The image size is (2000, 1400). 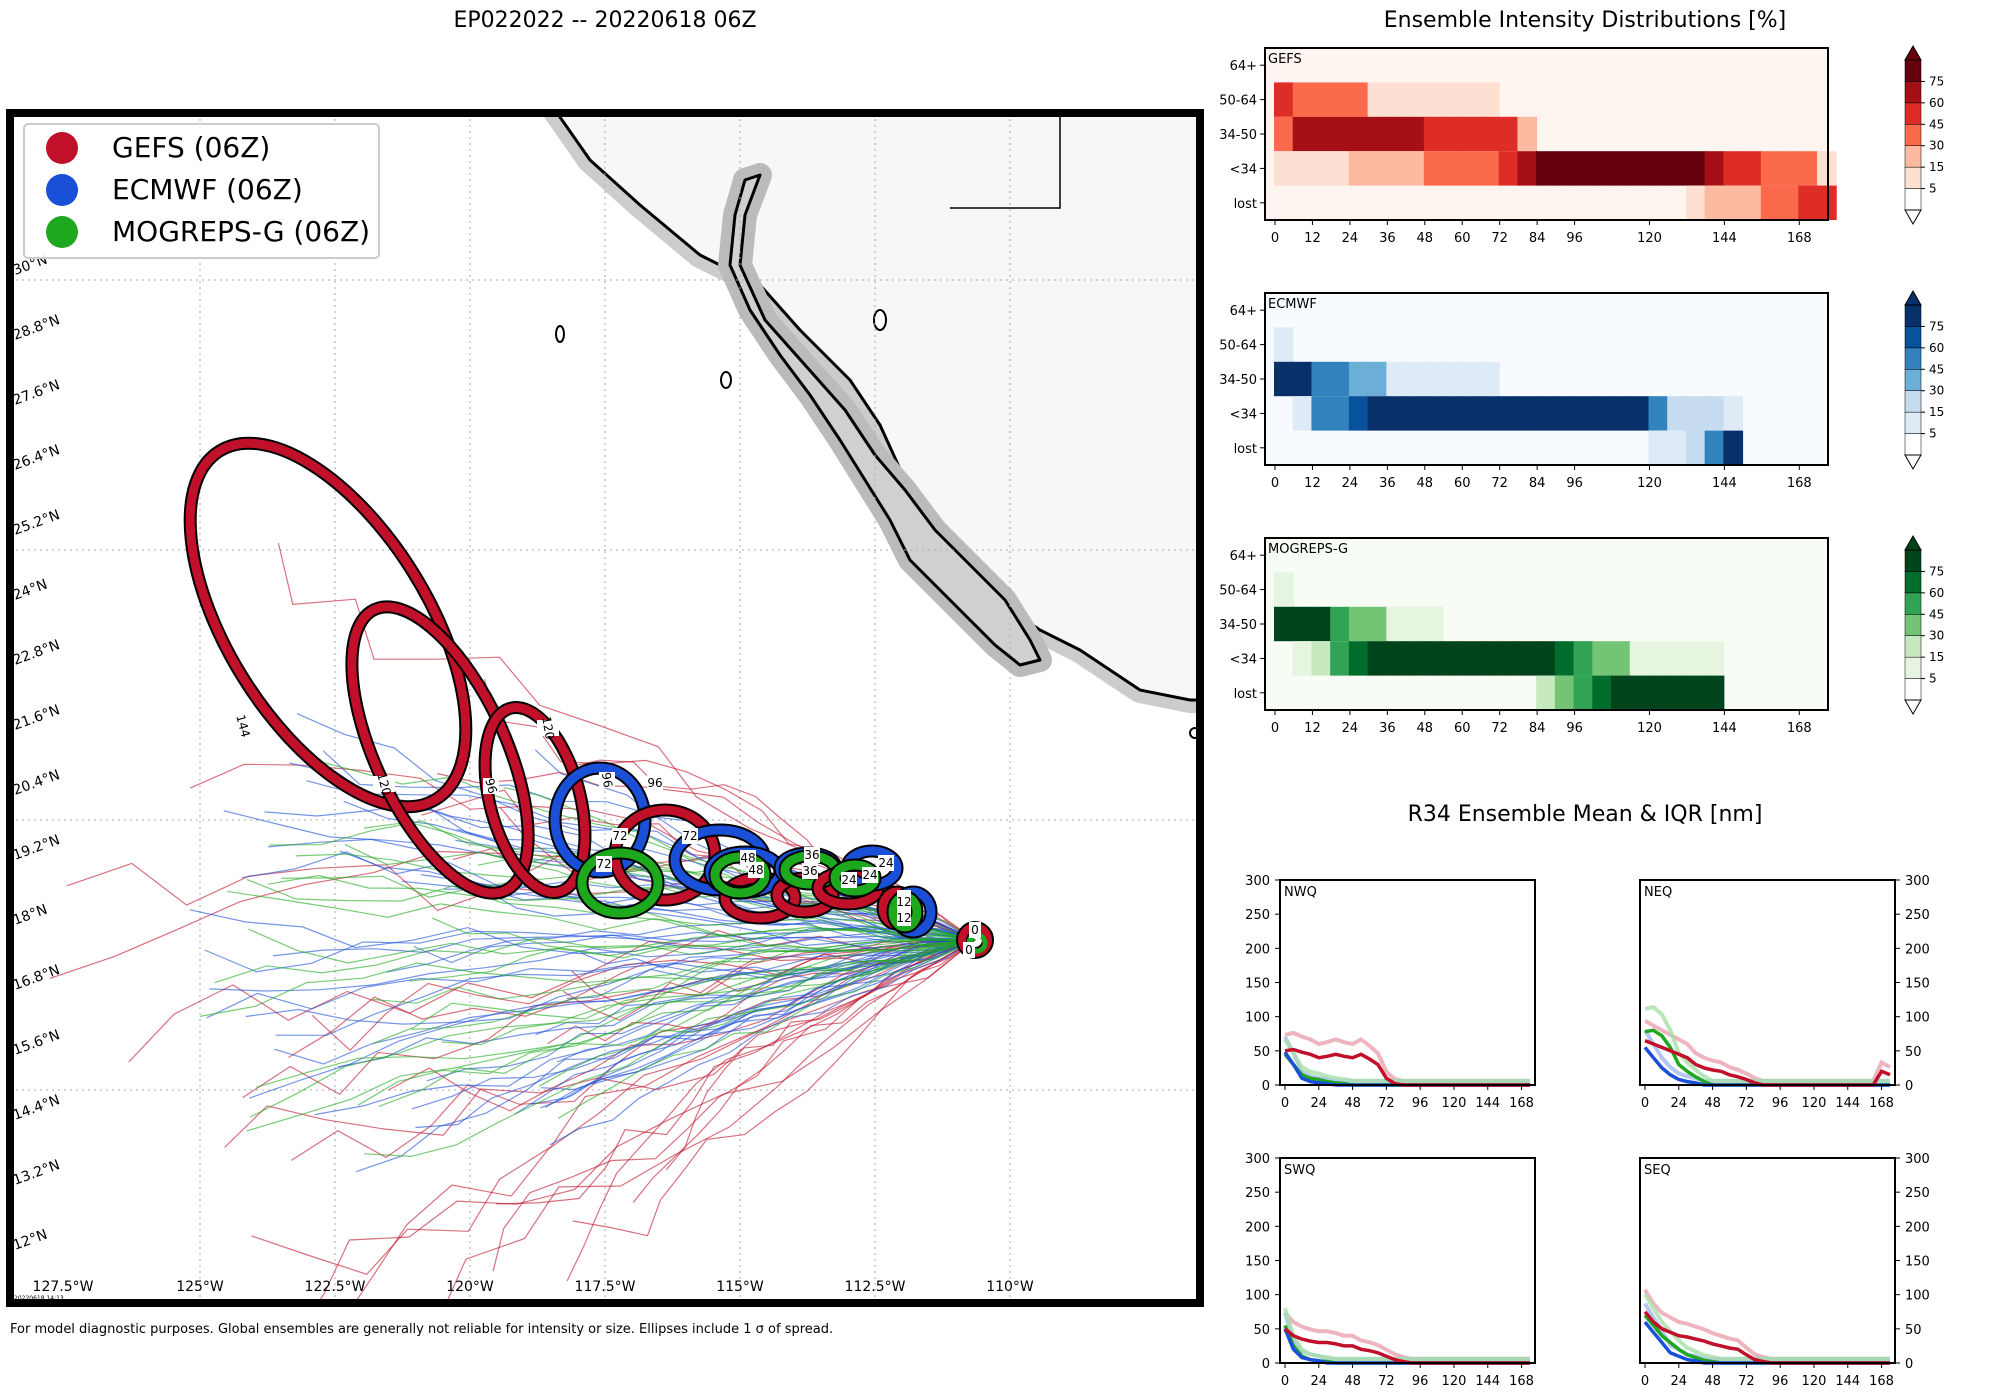 What do you see at coordinates (1454, 1381) in the screenshot?
I see `r34-x-tick-label: 120` at bounding box center [1454, 1381].